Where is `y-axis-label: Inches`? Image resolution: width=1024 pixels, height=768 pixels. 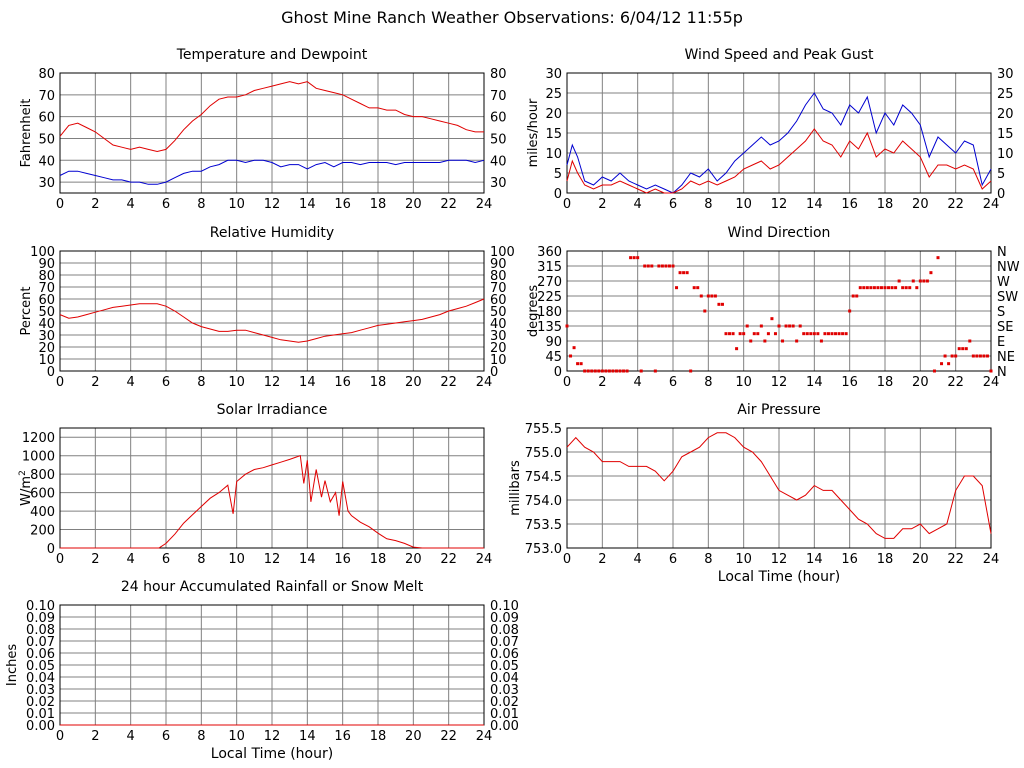 y-axis-label: Inches is located at coordinates (12, 665).